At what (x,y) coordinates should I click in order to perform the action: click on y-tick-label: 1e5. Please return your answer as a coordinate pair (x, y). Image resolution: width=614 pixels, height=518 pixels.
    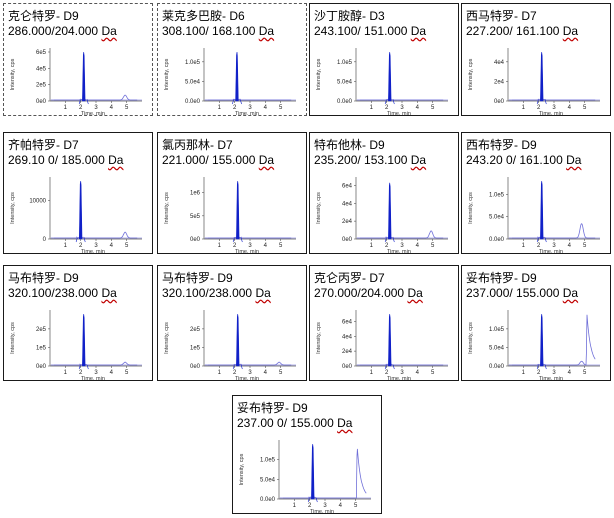
    Looking at the image, I should click on (195, 348).